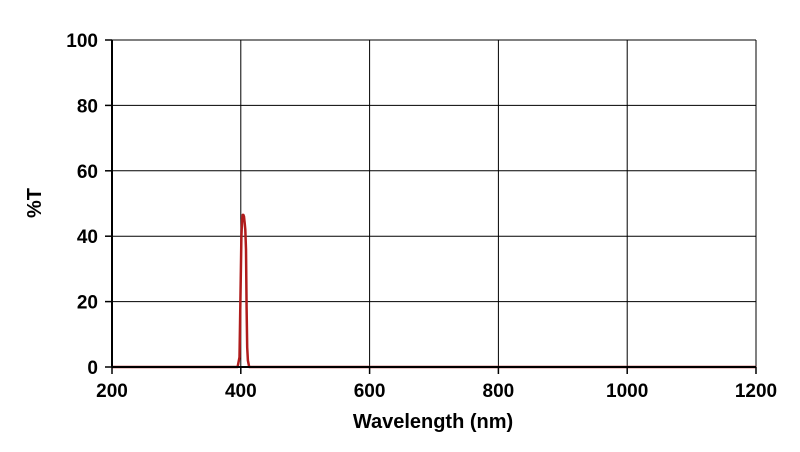 The width and height of the screenshot is (800, 452). What do you see at coordinates (87, 106) in the screenshot?
I see `y-tick-label: 80` at bounding box center [87, 106].